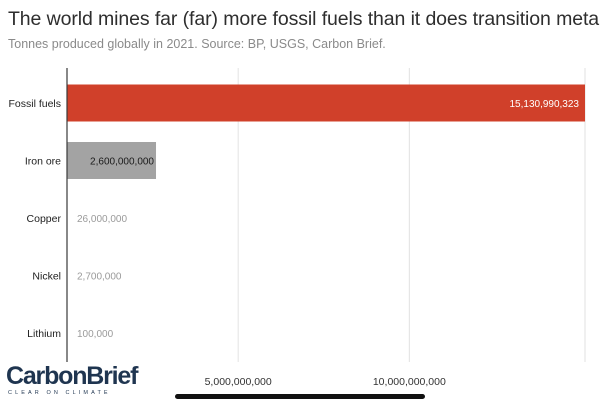  Describe the element at coordinates (44, 219) in the screenshot. I see `category-label-2: Copper` at that location.